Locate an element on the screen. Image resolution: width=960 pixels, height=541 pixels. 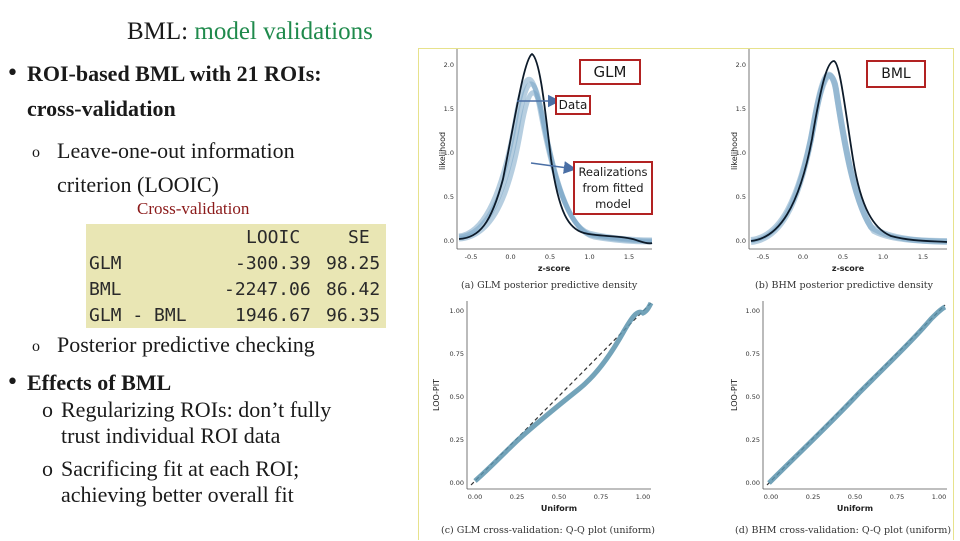
qq-y-tick-c-1: 0.75 is located at coordinates (457, 354).